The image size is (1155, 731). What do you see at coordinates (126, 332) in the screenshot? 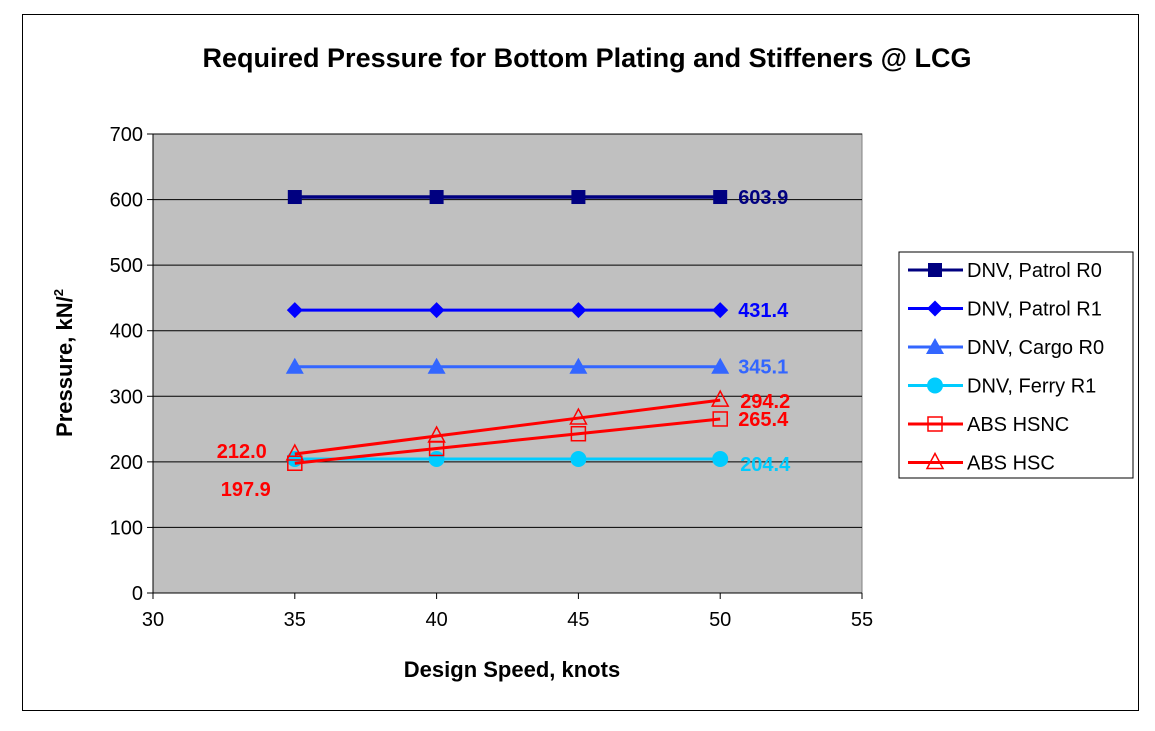
I see `y-tick-label: 400` at bounding box center [126, 332].